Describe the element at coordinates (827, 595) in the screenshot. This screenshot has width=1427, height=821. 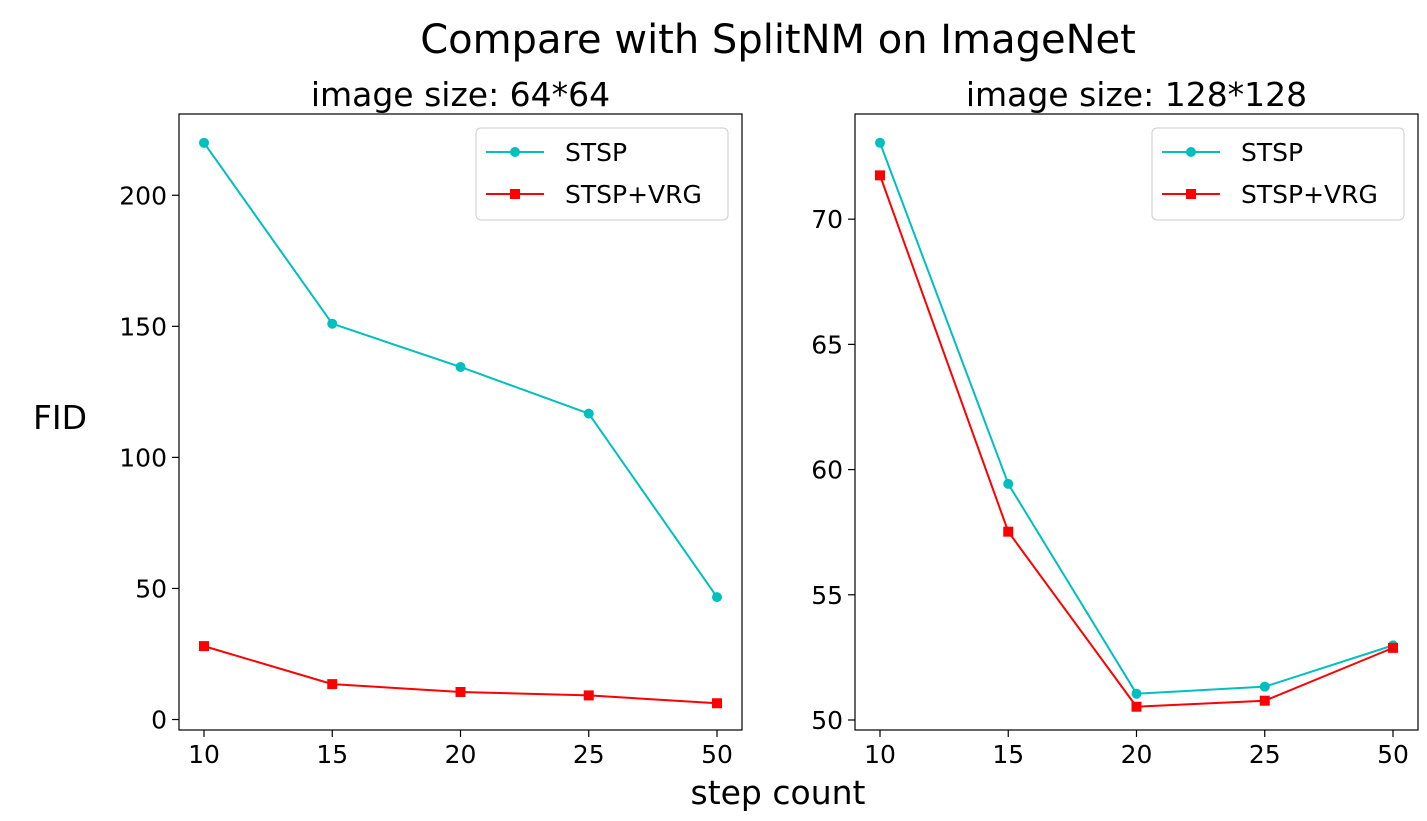
I see `y-tick-label: 55` at that location.